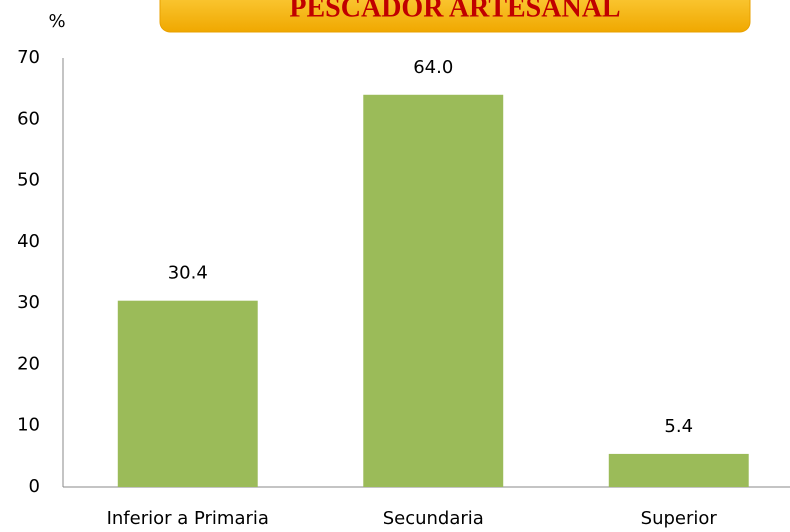 The image size is (790, 532). I want to click on value-label: 5.4, so click(678, 426).